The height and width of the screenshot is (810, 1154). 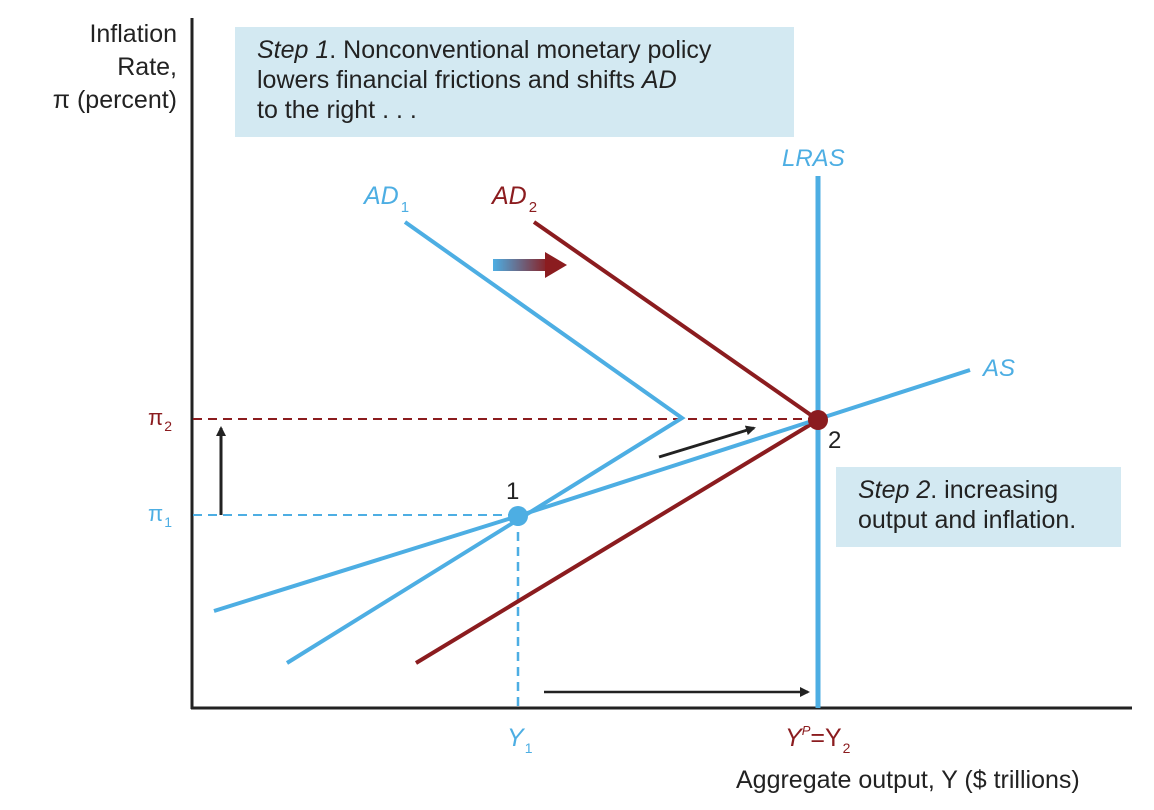 What do you see at coordinates (293, 50) in the screenshot?
I see `step1-italic: Step 1` at bounding box center [293, 50].